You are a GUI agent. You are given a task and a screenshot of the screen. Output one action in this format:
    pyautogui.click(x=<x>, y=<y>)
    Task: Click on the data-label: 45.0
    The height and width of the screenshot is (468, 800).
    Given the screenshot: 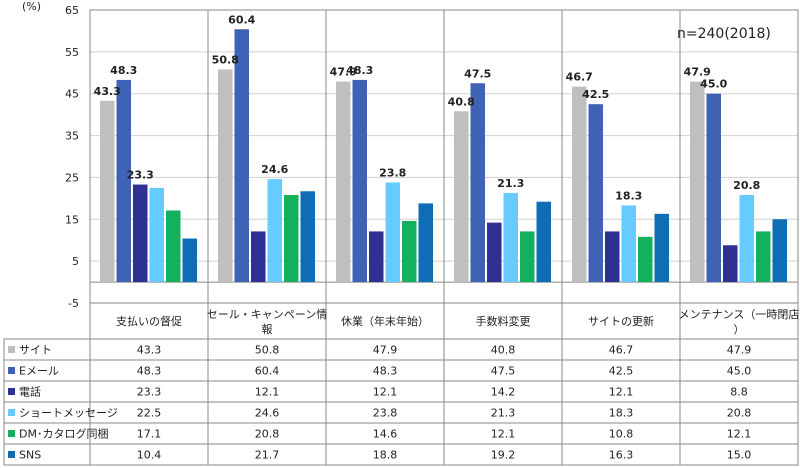 What is the action you would take?
    pyautogui.click(x=713, y=84)
    